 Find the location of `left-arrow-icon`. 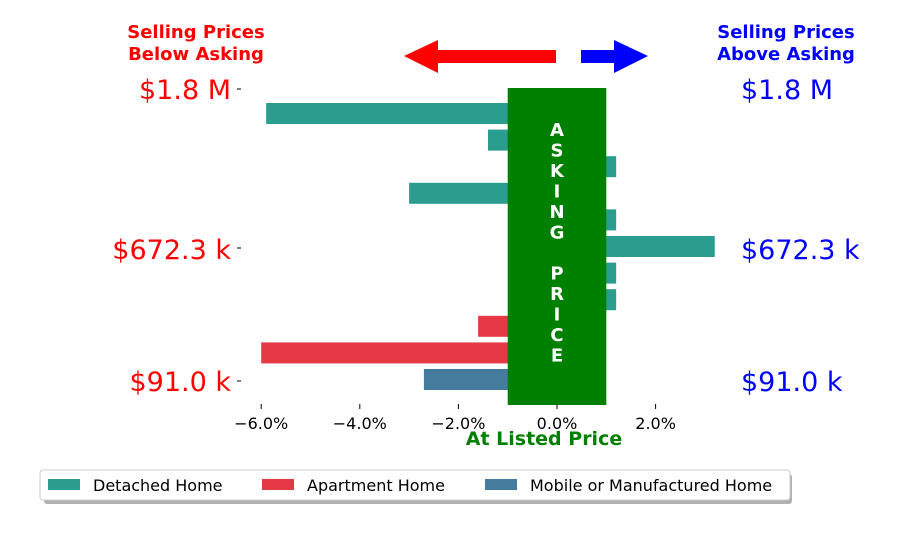

left-arrow-icon is located at coordinates (480, 56).